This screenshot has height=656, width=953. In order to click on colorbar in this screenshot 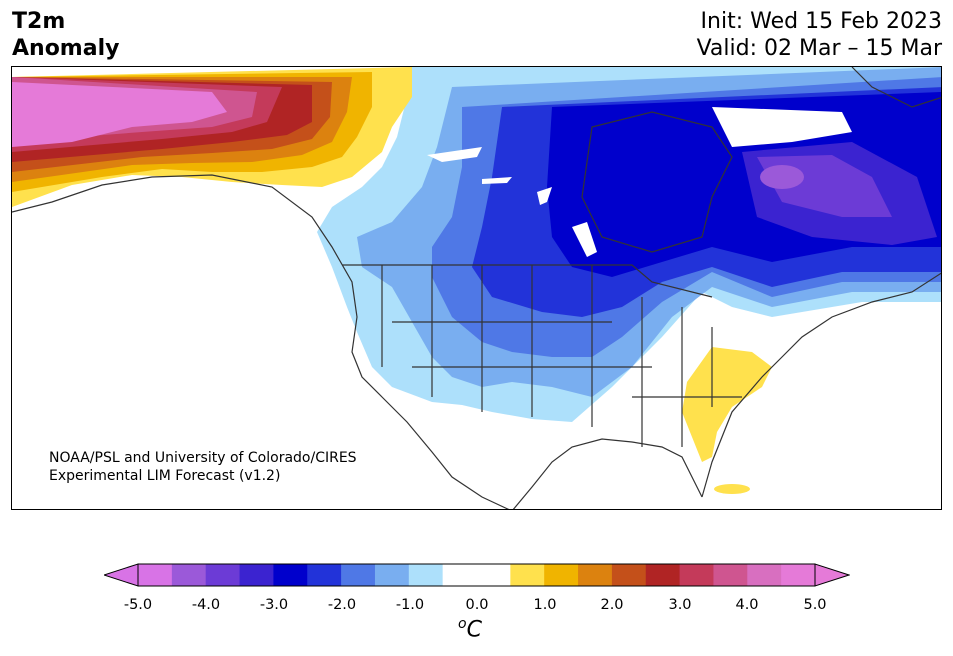, I will do `click(476, 577)`.